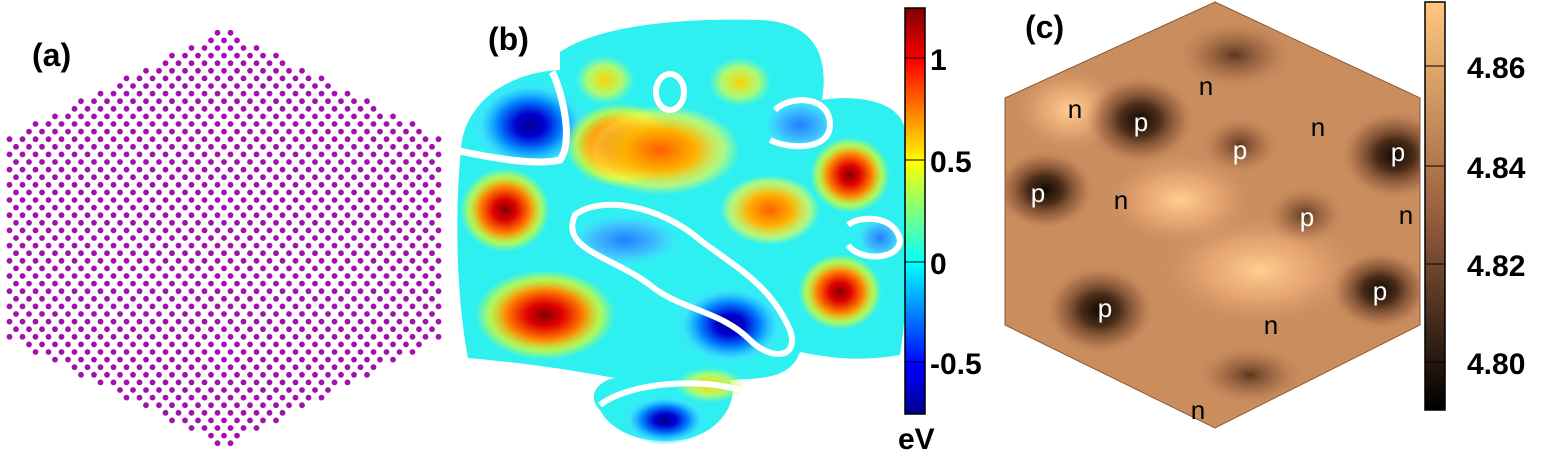 This screenshot has height=459, width=1542. I want to click on colorbar-c-tick: 4.80, so click(1496, 364).